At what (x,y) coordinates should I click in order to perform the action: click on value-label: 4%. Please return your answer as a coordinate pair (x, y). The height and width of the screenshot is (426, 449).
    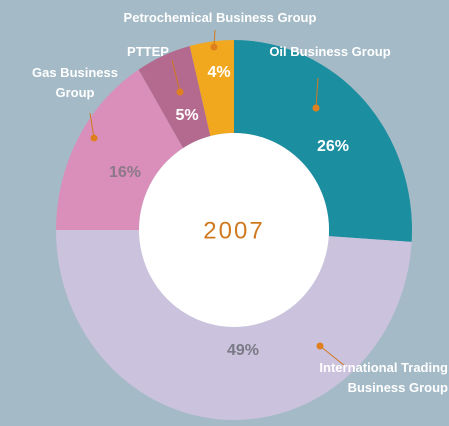
    Looking at the image, I should click on (218, 72).